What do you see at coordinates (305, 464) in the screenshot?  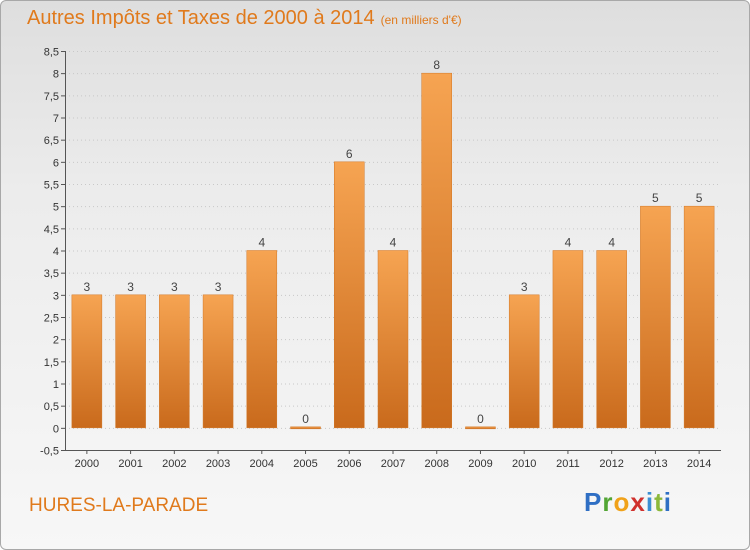 I see `x-tick-label: 2005` at bounding box center [305, 464].